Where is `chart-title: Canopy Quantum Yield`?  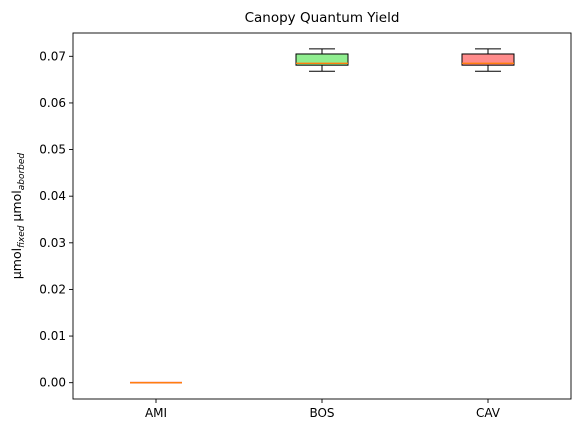 chart-title: Canopy Quantum Yield is located at coordinates (322, 18).